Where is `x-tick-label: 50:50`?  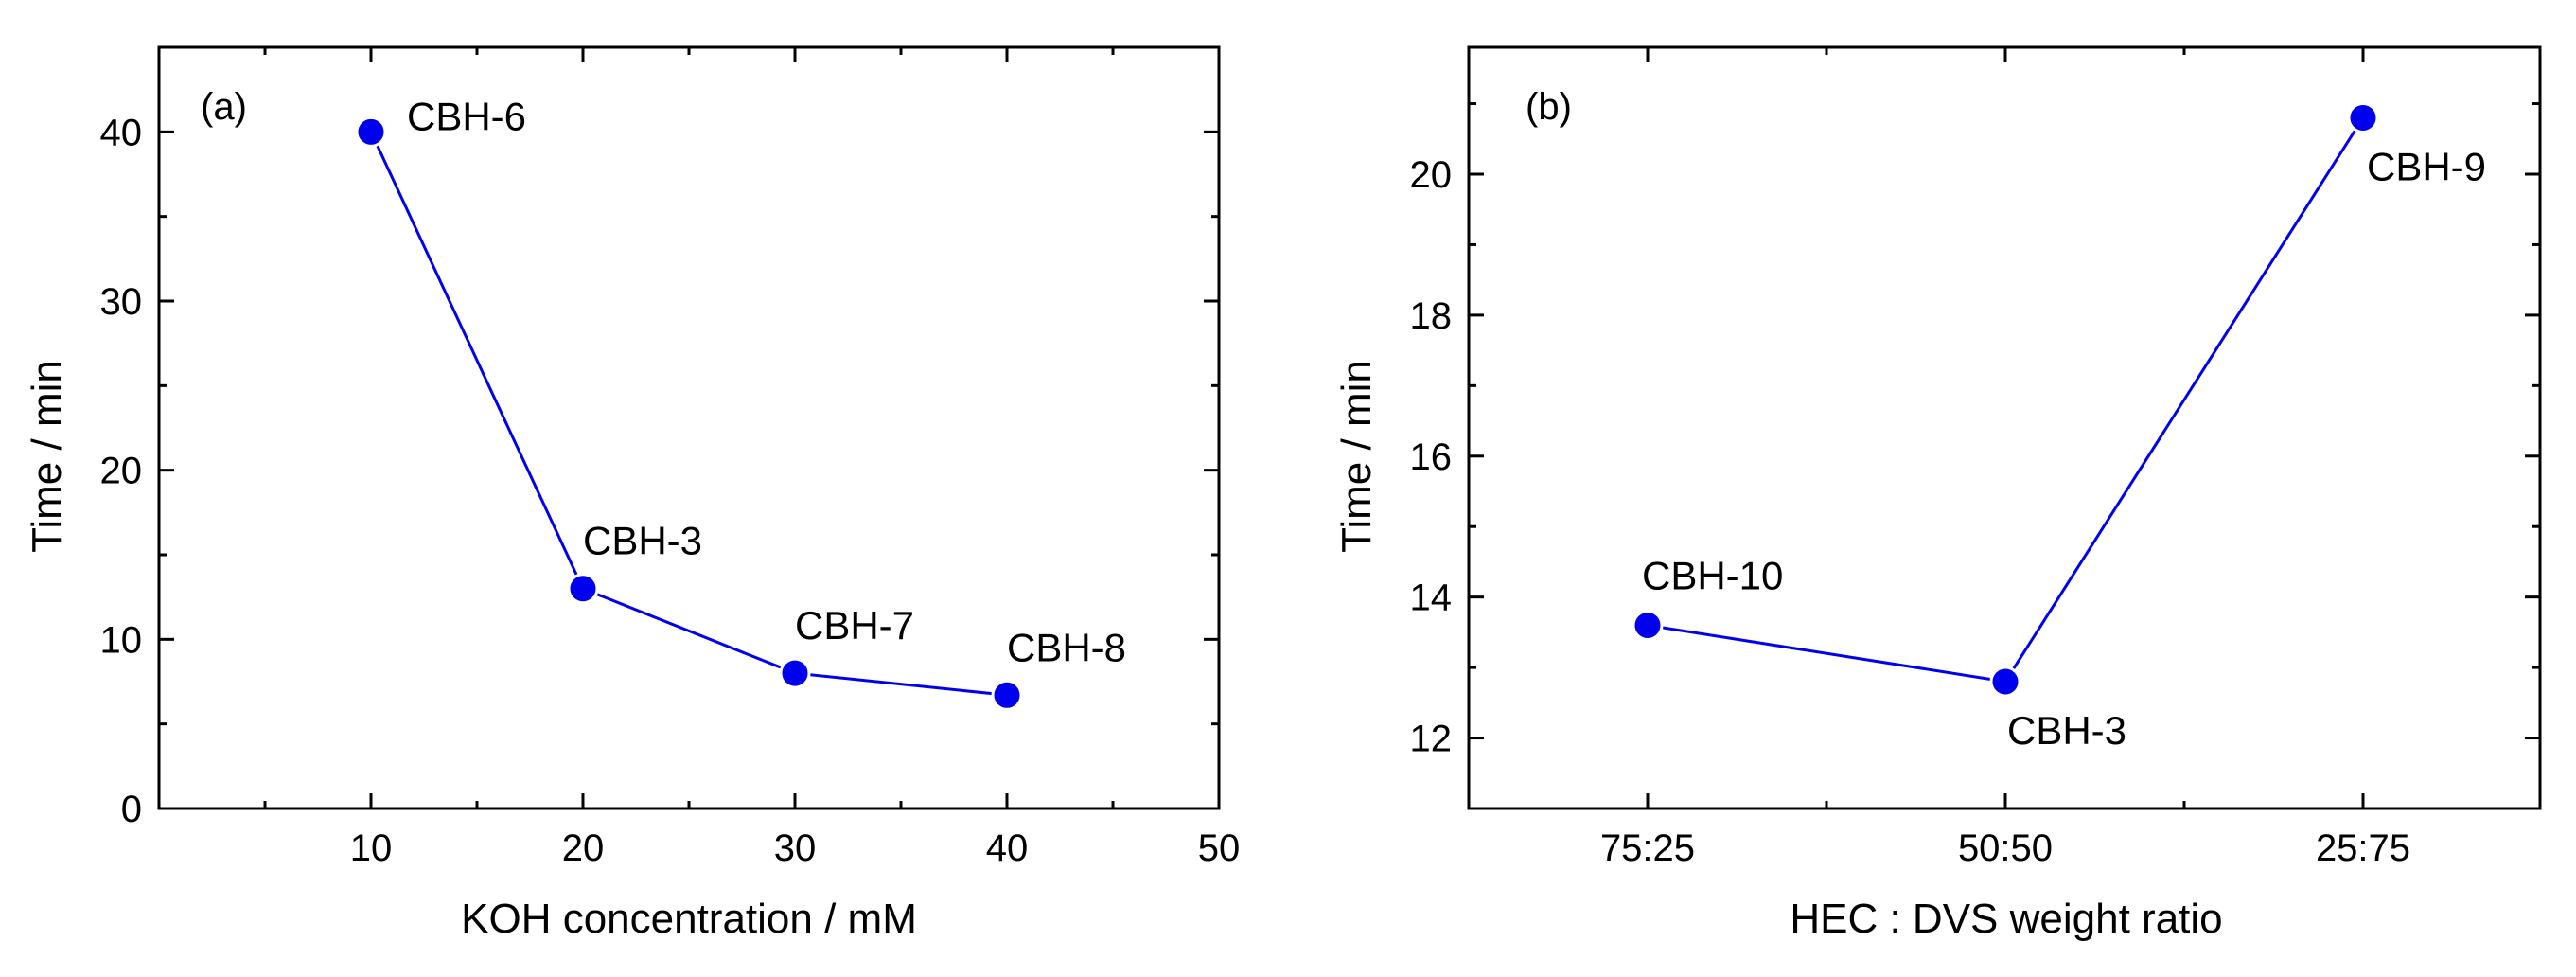
x-tick-label: 50:50 is located at coordinates (2005, 848).